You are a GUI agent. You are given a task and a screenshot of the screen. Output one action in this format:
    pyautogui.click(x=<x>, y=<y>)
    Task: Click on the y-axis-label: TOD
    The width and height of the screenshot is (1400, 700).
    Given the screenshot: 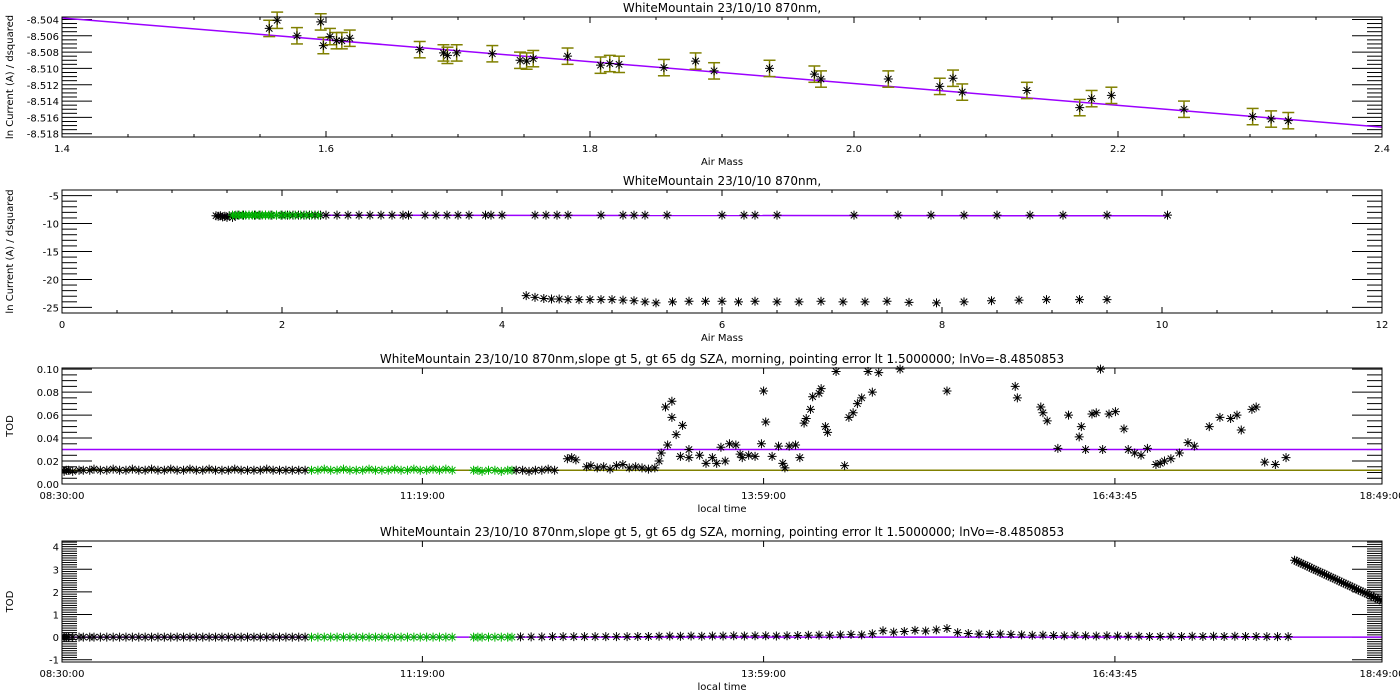 What is the action you would take?
    pyautogui.click(x=10, y=426)
    